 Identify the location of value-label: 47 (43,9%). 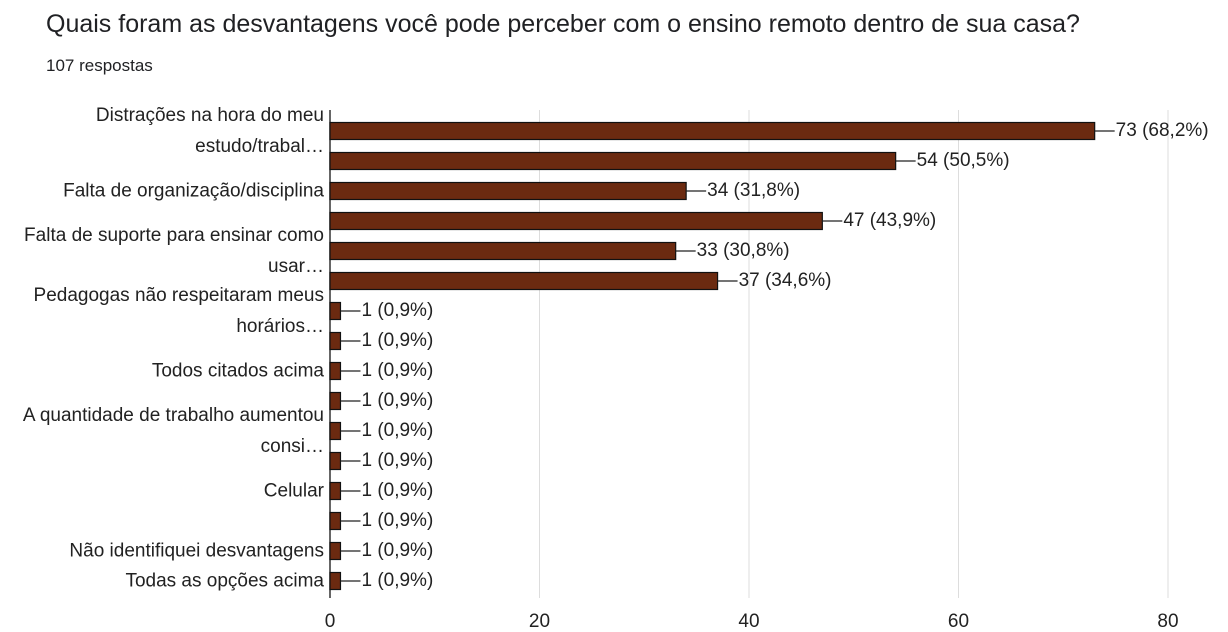
(889, 220).